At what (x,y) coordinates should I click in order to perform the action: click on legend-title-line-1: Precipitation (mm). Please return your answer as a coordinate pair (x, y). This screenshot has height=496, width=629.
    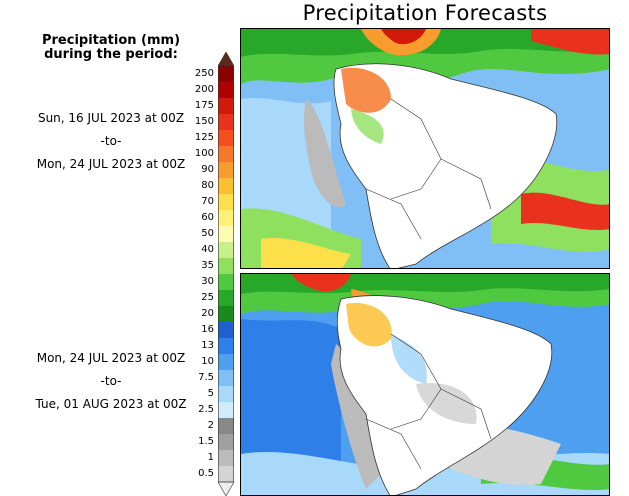
    Looking at the image, I should click on (111, 40).